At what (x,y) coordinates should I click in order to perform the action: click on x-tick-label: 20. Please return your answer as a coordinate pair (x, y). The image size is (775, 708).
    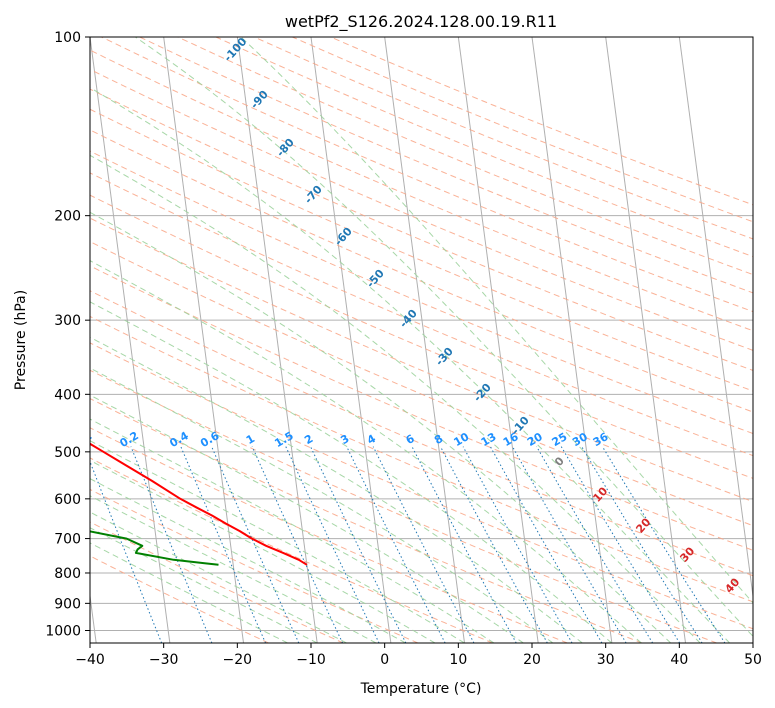
    Looking at the image, I should click on (532, 660).